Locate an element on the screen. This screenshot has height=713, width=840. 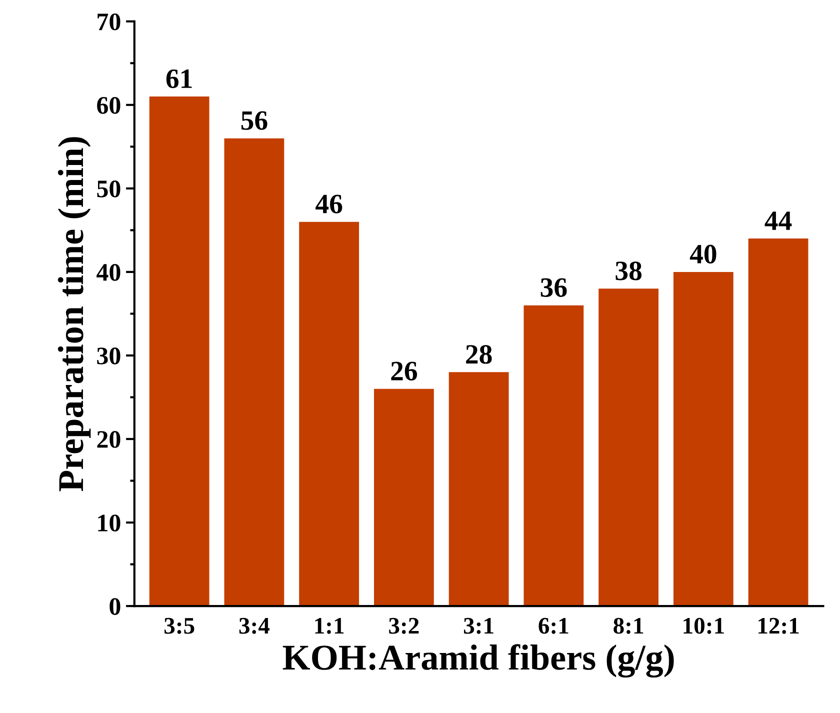
y-tick-label: 50 is located at coordinates (108, 189).